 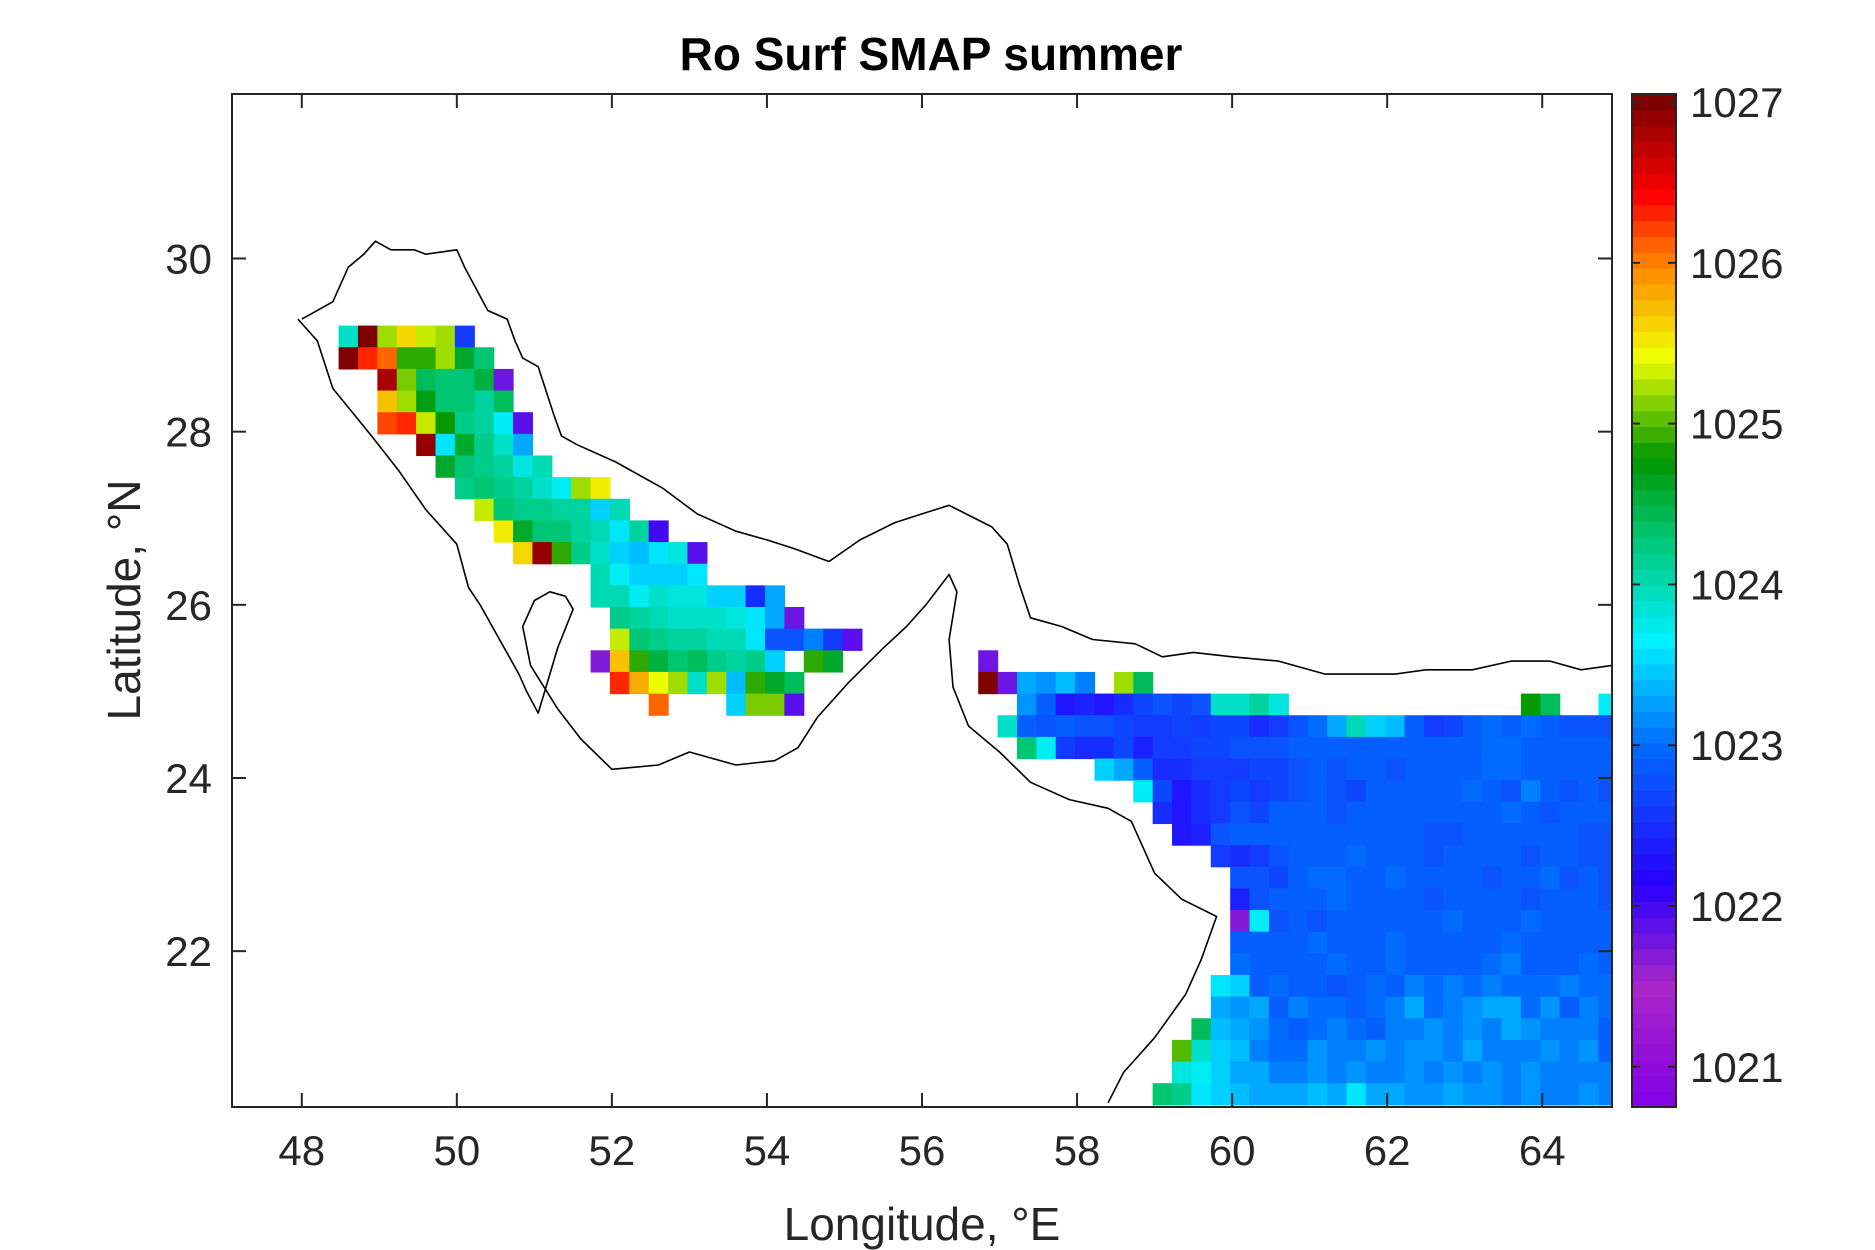 What do you see at coordinates (188, 259) in the screenshot?
I see `y-tick-label: 30` at bounding box center [188, 259].